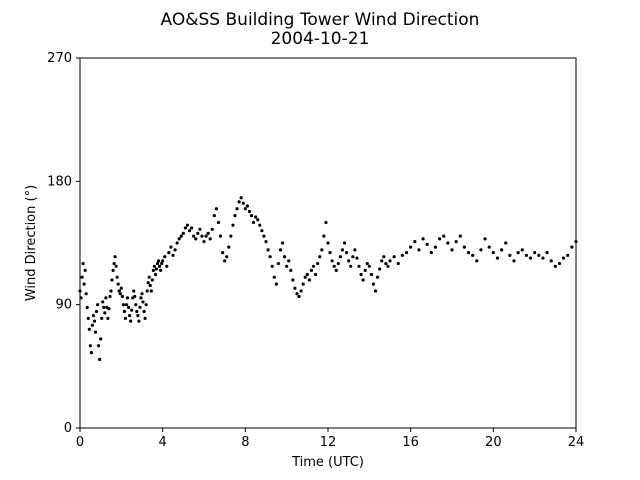  What do you see at coordinates (63, 305) in the screenshot?
I see `y-tick-label: 90` at bounding box center [63, 305].